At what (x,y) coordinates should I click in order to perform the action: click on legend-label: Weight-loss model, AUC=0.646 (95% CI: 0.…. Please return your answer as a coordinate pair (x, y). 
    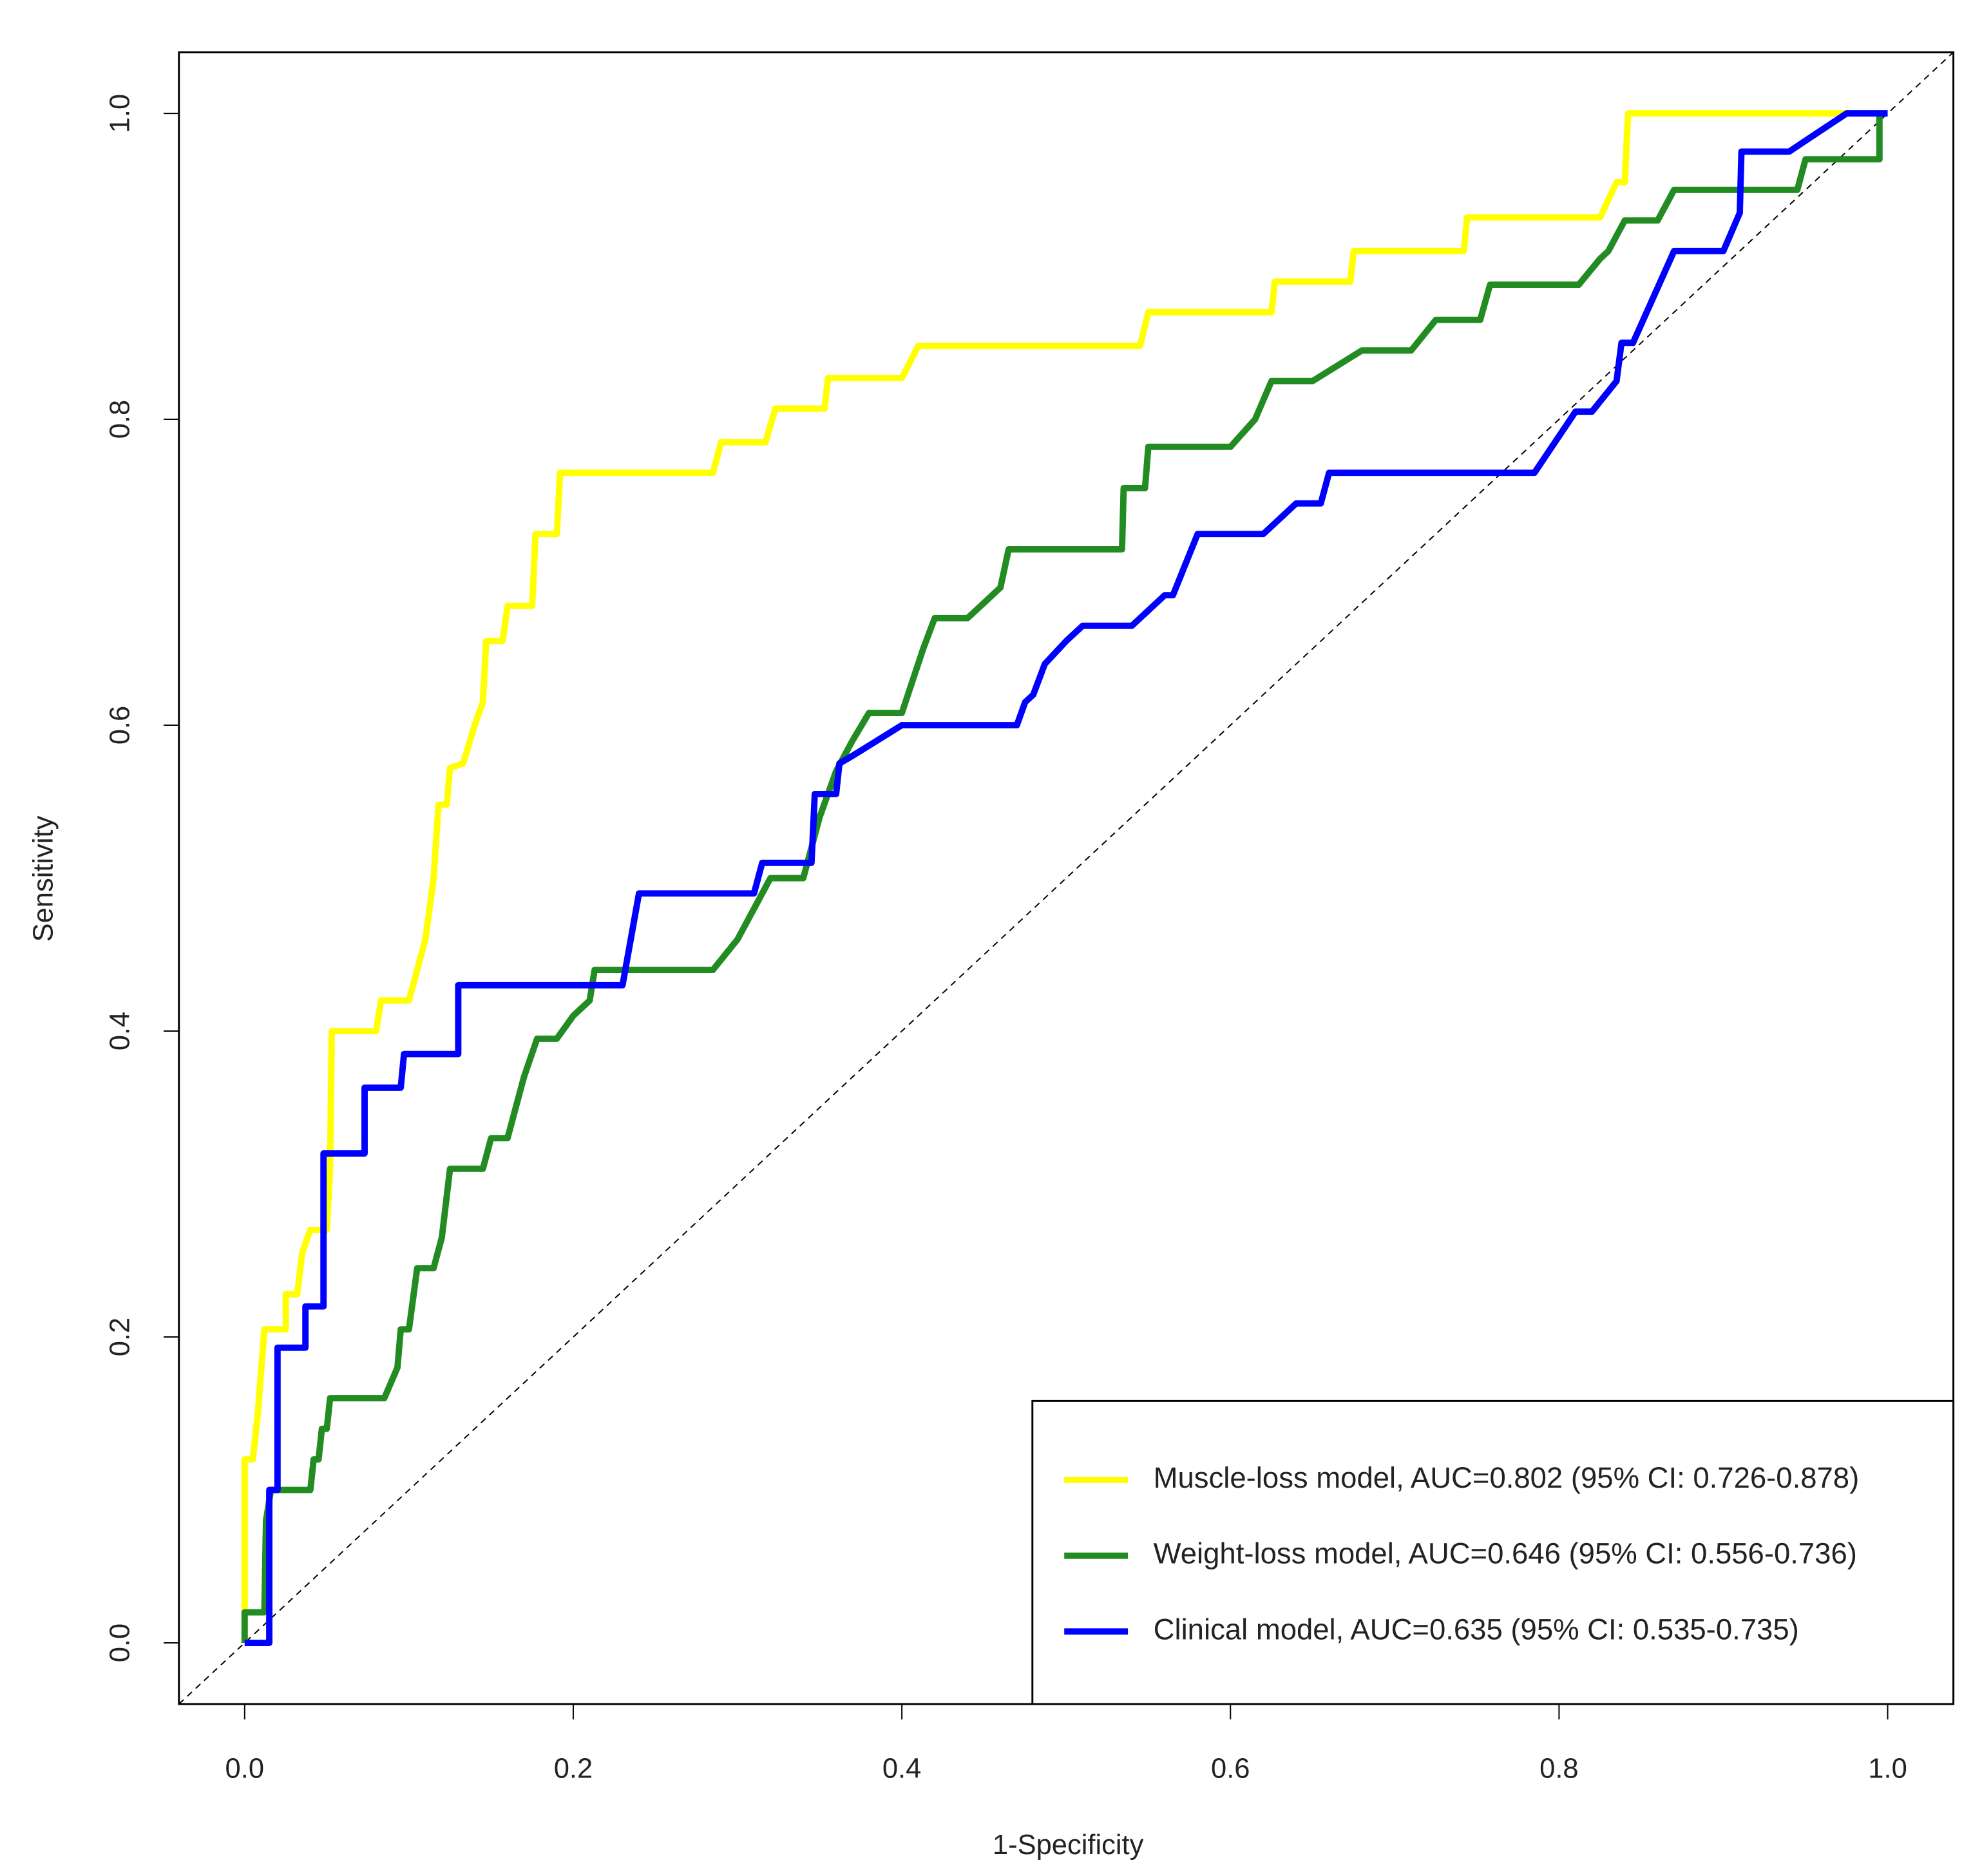
    Looking at the image, I should click on (1505, 1553).